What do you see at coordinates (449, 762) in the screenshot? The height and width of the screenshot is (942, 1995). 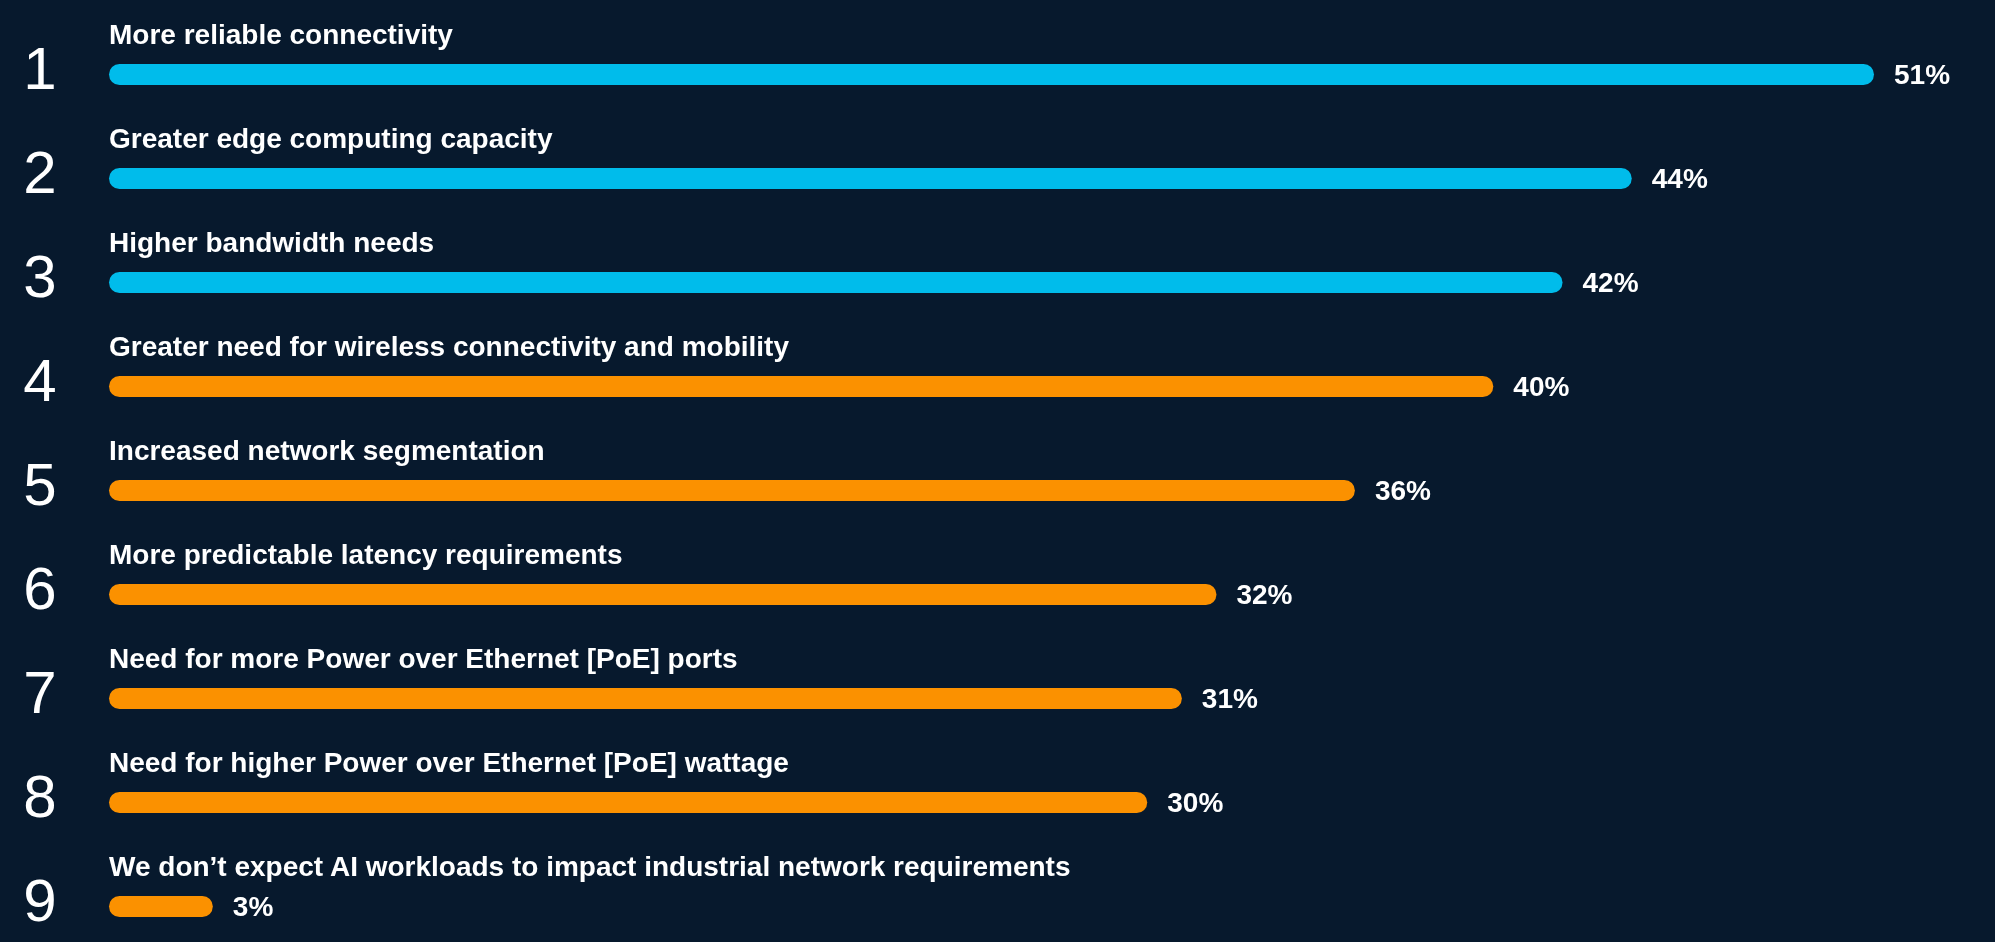 I see `y-tick-label: Need for higher Power over Ethernet [PoE] wattage` at bounding box center [449, 762].